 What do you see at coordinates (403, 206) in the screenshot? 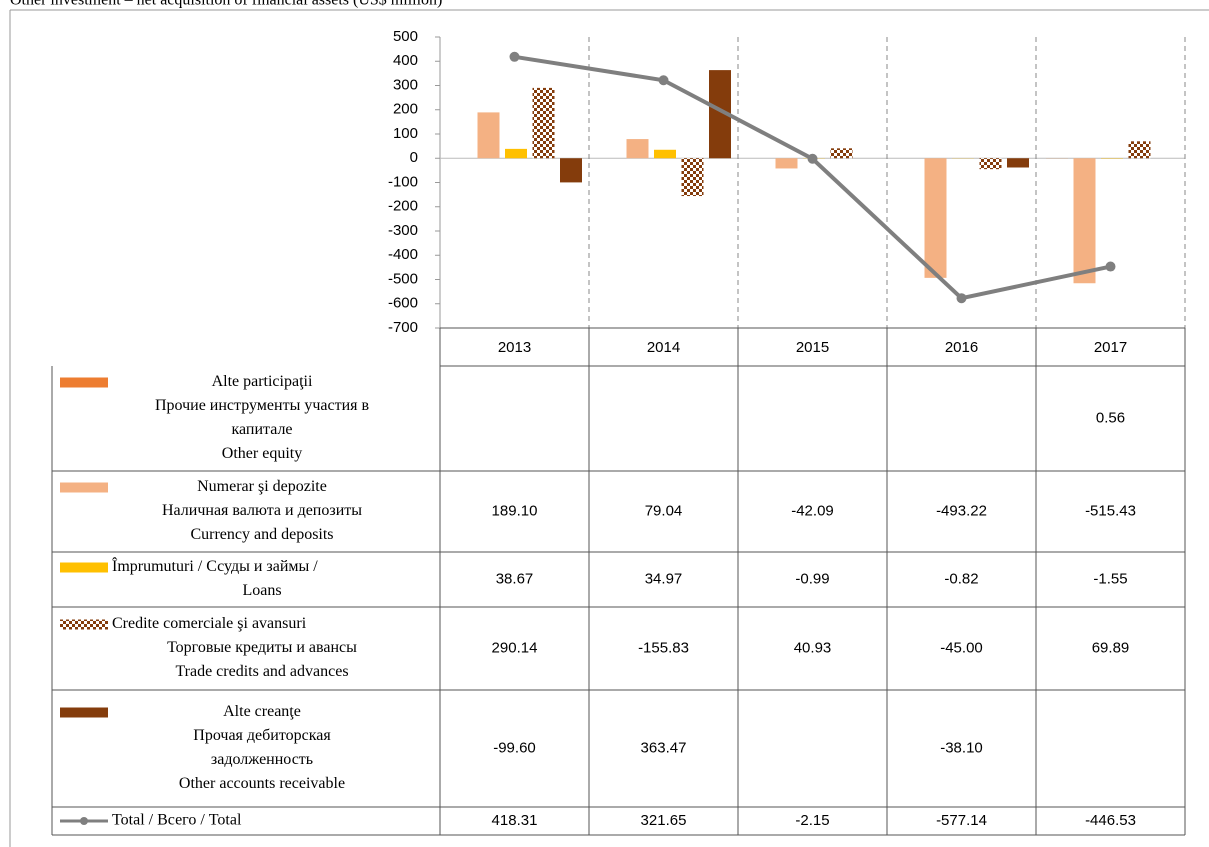
I see `y-tick-label: -200` at bounding box center [403, 206].